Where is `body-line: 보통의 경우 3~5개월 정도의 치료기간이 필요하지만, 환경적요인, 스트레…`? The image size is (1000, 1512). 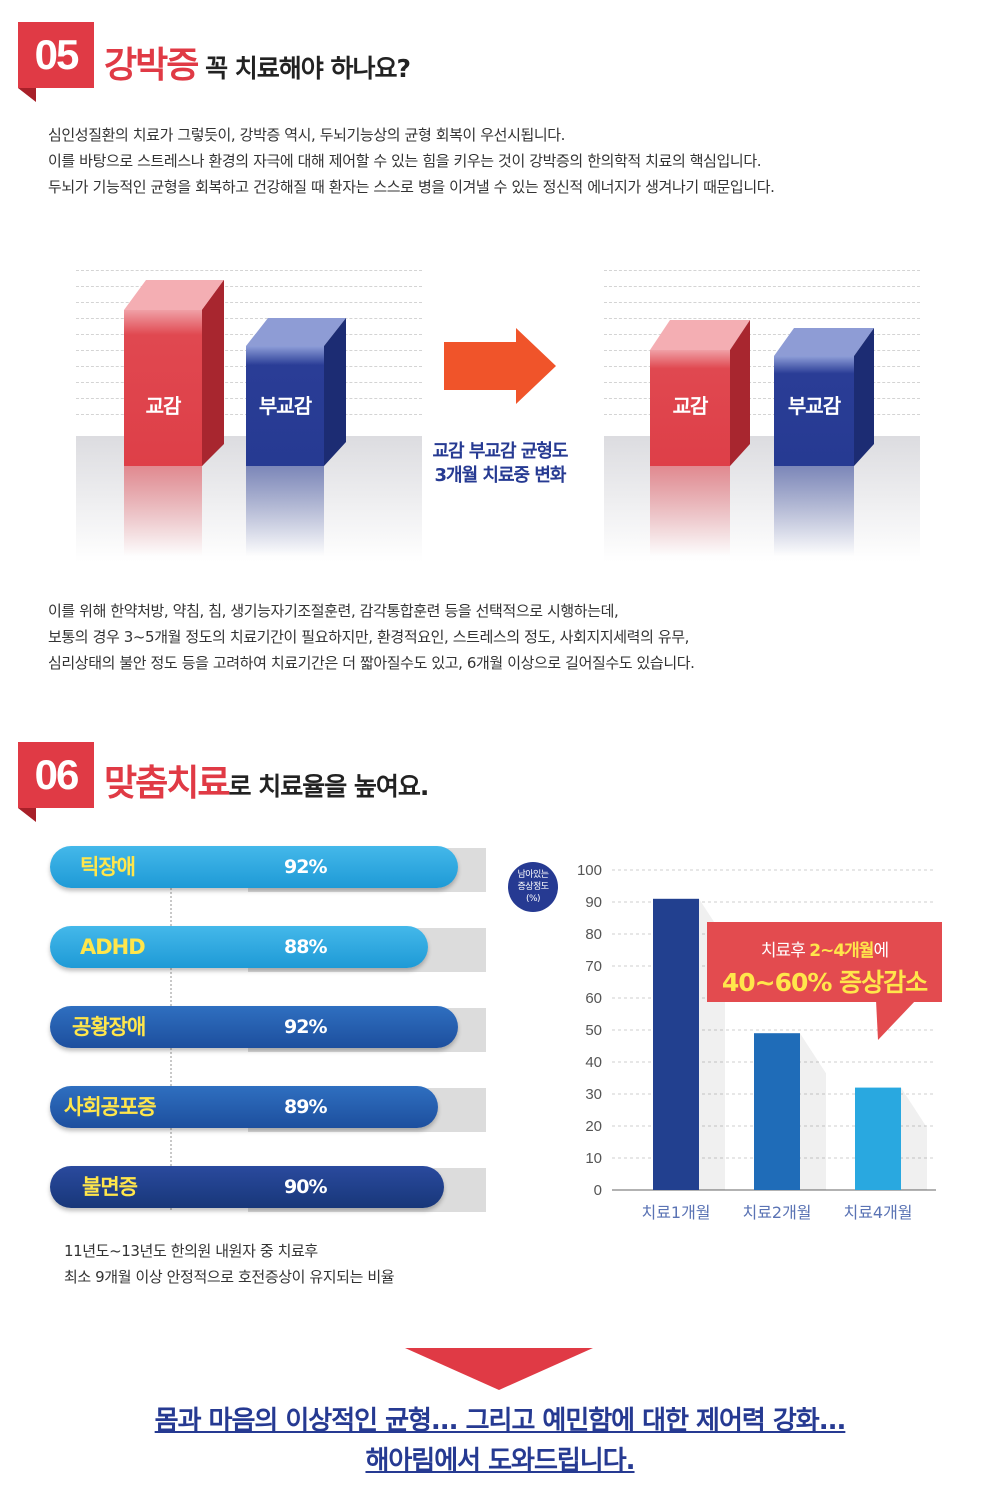
body-line: 보통의 경우 3~5개월 정도의 치료기간이 필요하지만, 환경적요인, 스트레… is located at coordinates (369, 637).